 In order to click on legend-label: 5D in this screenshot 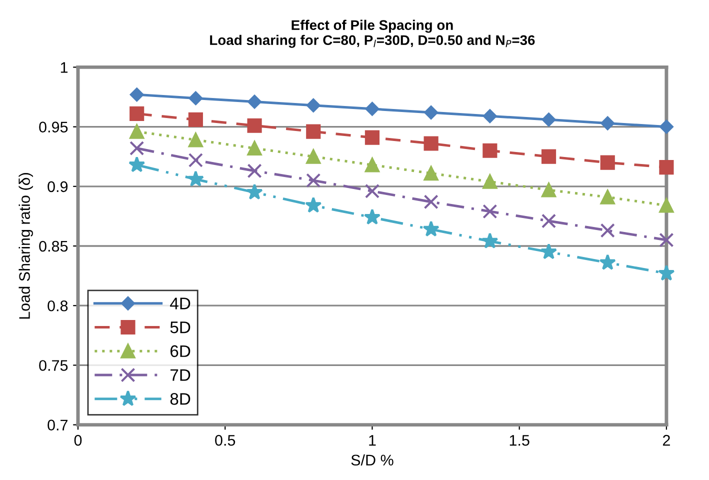, I will do `click(180, 328)`.